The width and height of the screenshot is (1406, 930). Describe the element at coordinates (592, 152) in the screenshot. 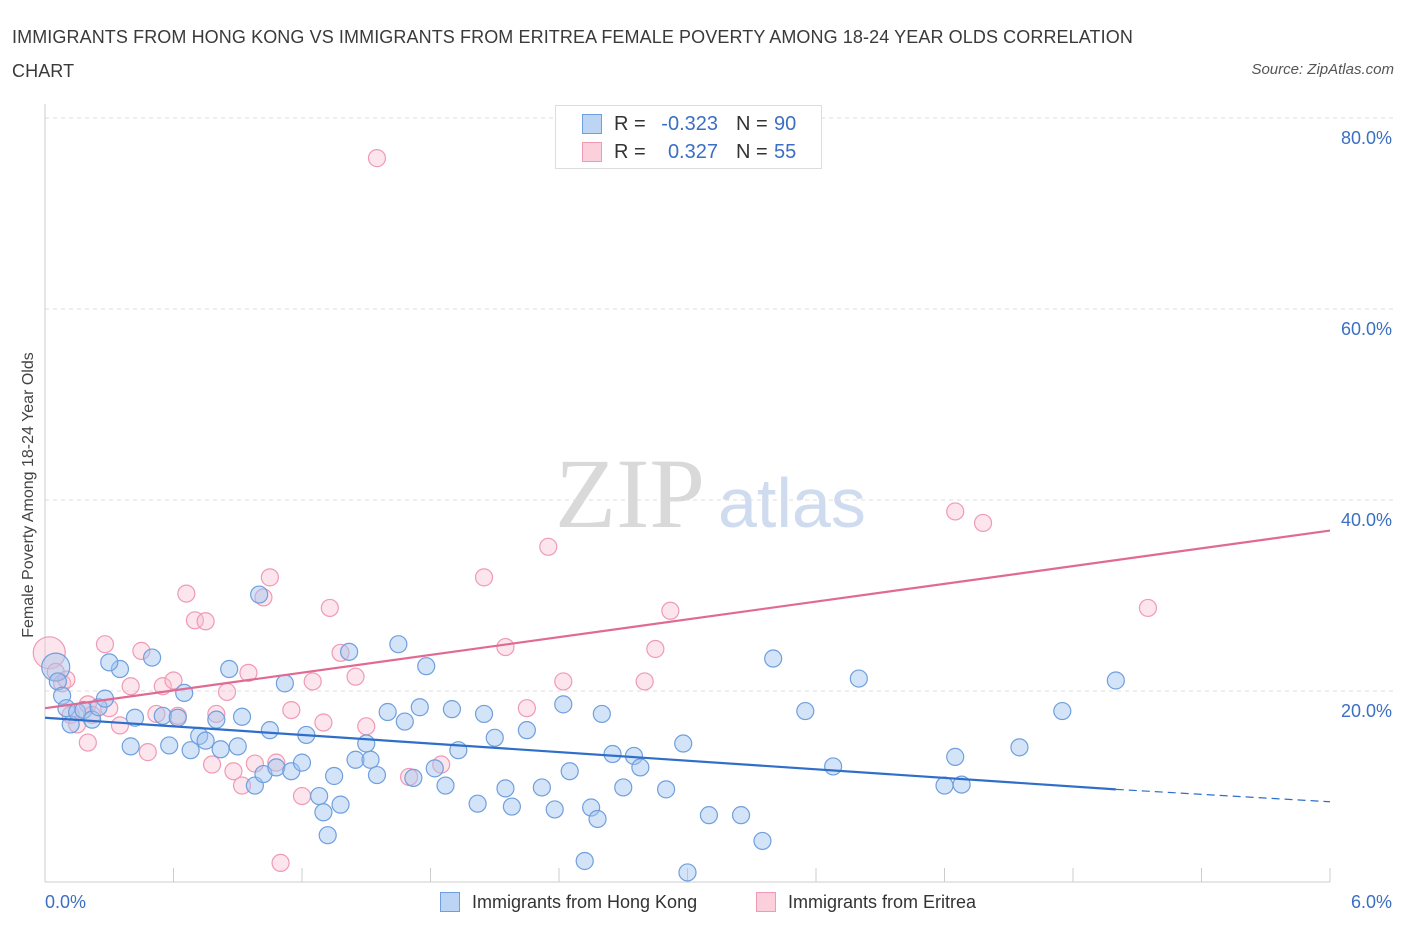

I see `eritrea-swatch` at that location.